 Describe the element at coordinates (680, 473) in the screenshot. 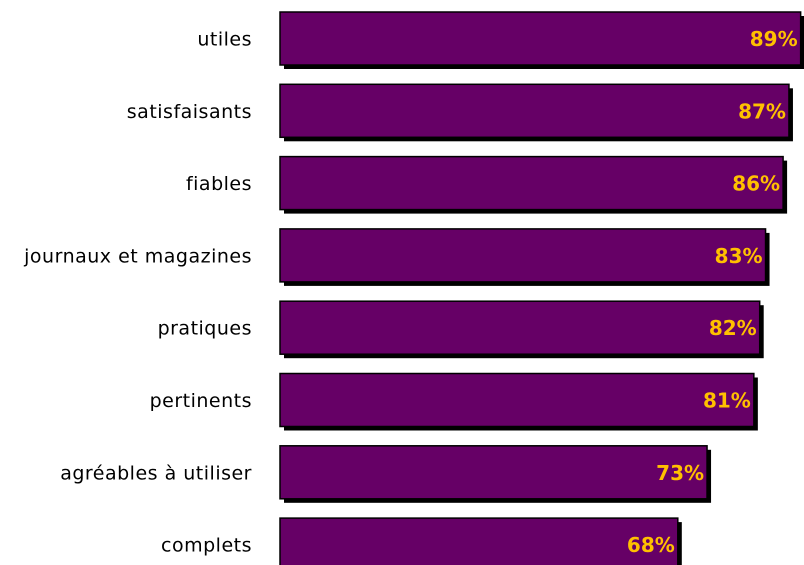

I see `value-label: 73%` at that location.